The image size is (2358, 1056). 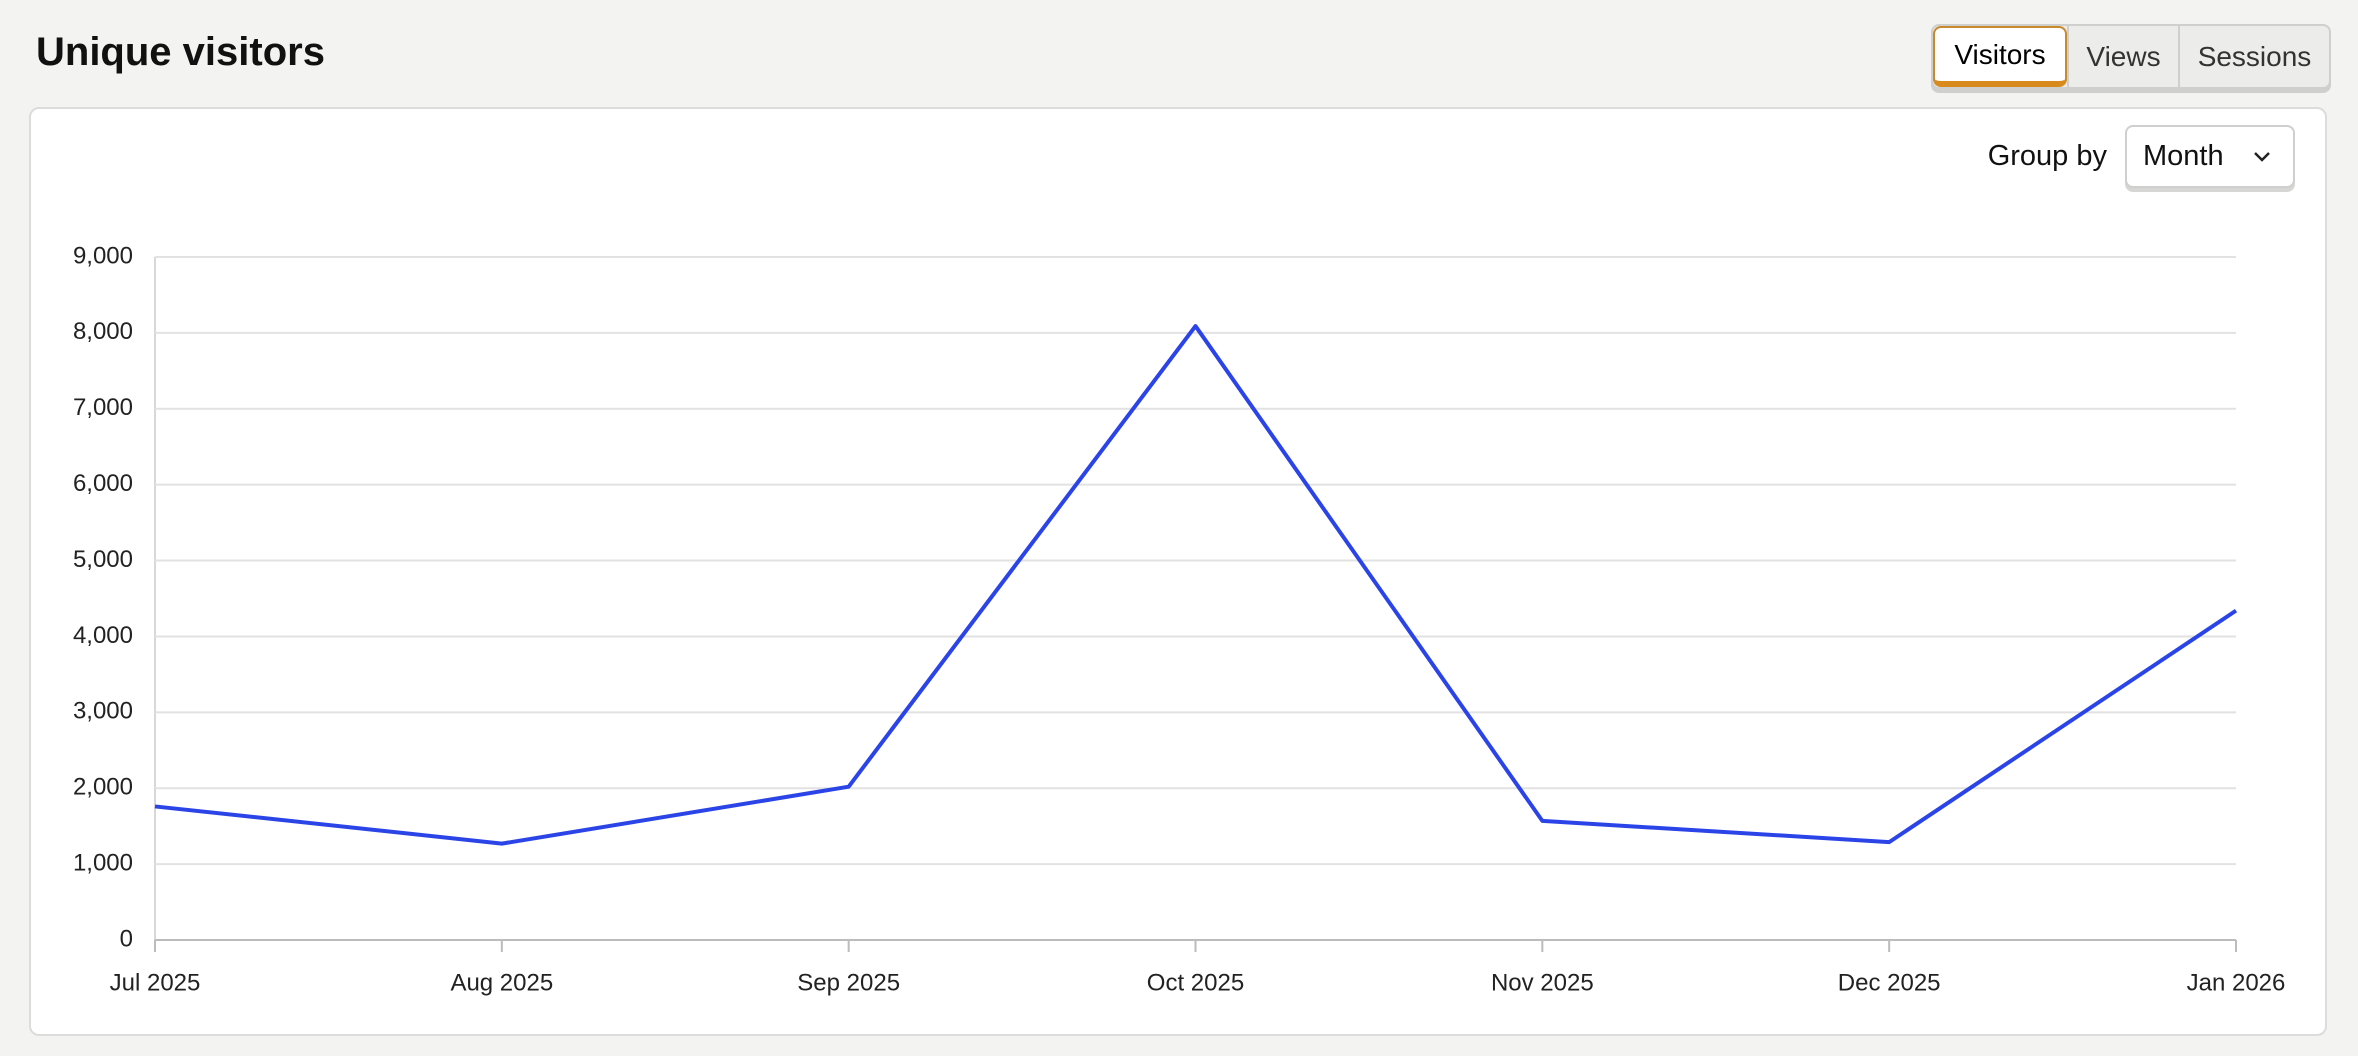 I want to click on chevron-icon, so click(x=2262, y=157).